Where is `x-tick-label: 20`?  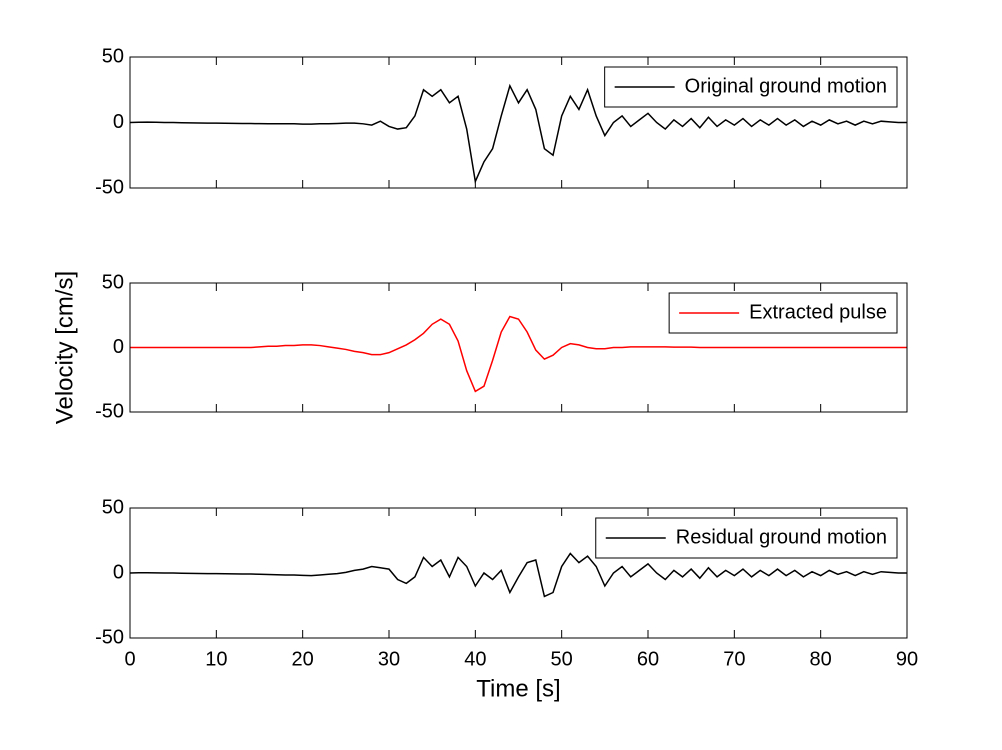 x-tick-label: 20 is located at coordinates (303, 659).